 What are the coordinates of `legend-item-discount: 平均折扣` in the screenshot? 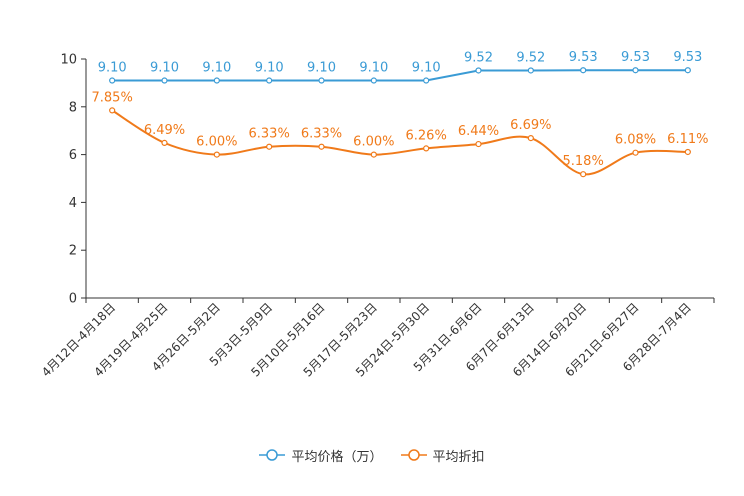 It's located at (442, 455).